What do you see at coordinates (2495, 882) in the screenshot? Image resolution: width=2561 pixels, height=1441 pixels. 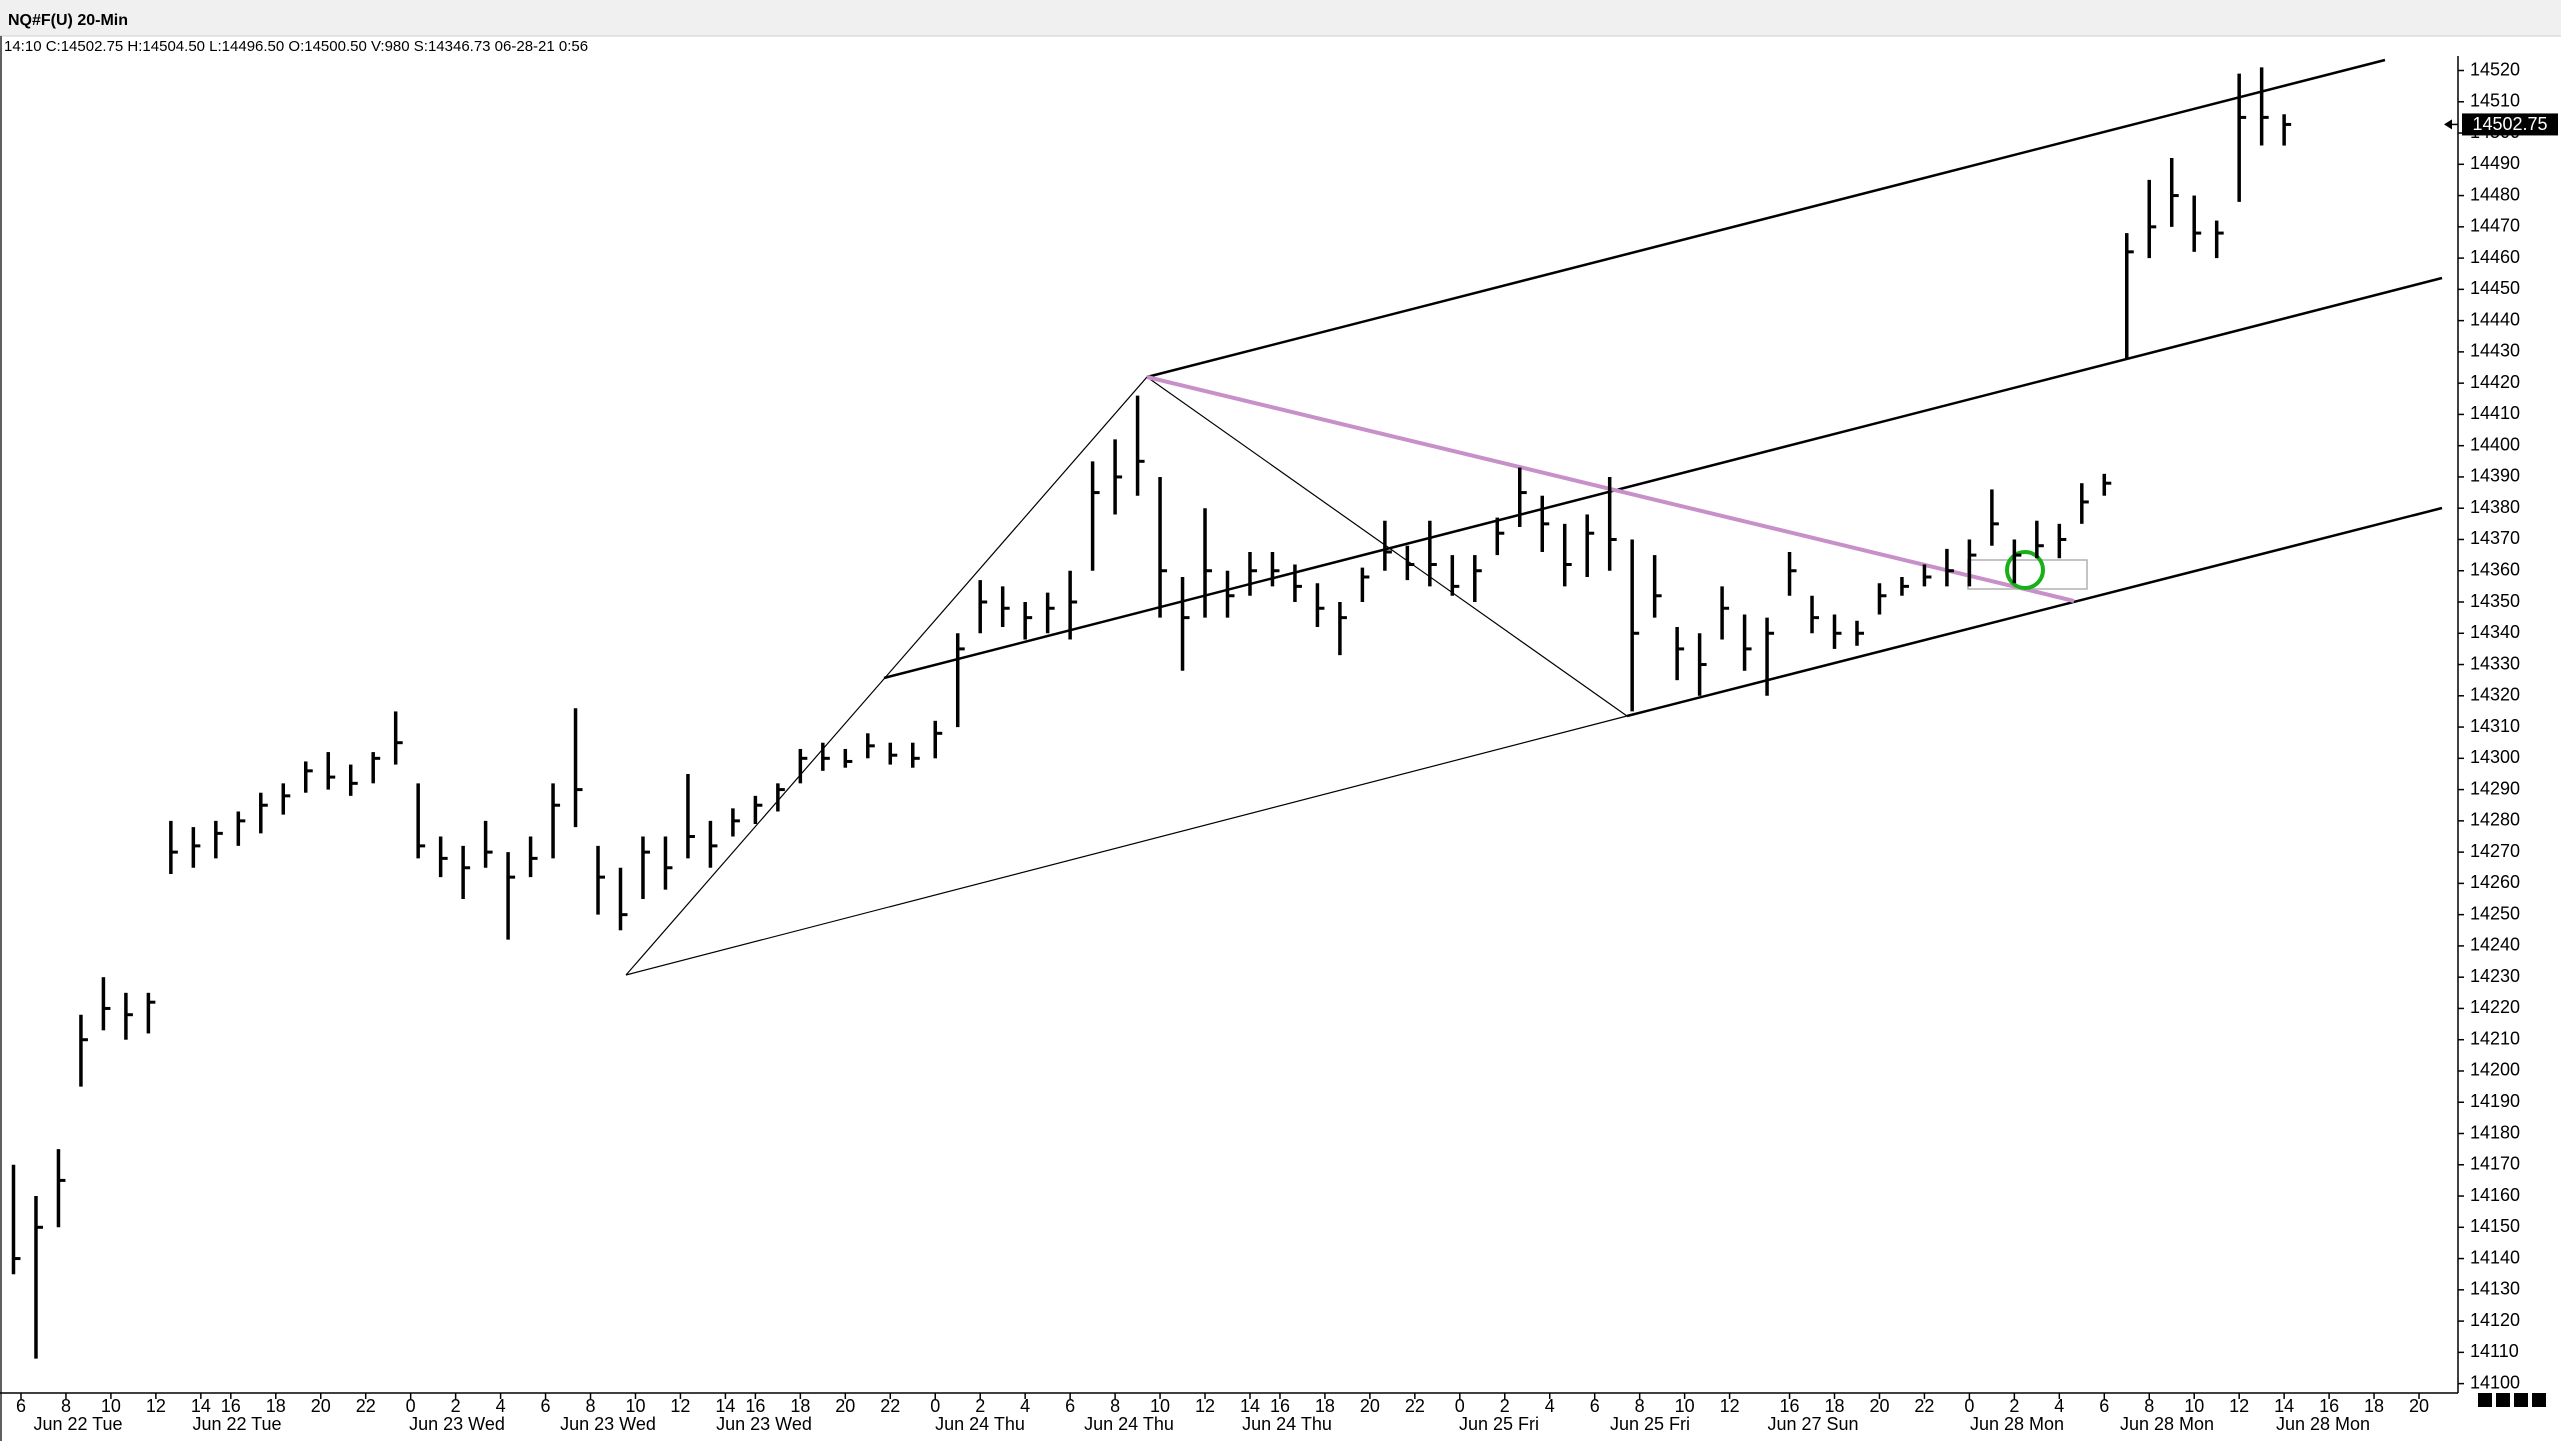 I see `y-tick-label: 14260` at bounding box center [2495, 882].